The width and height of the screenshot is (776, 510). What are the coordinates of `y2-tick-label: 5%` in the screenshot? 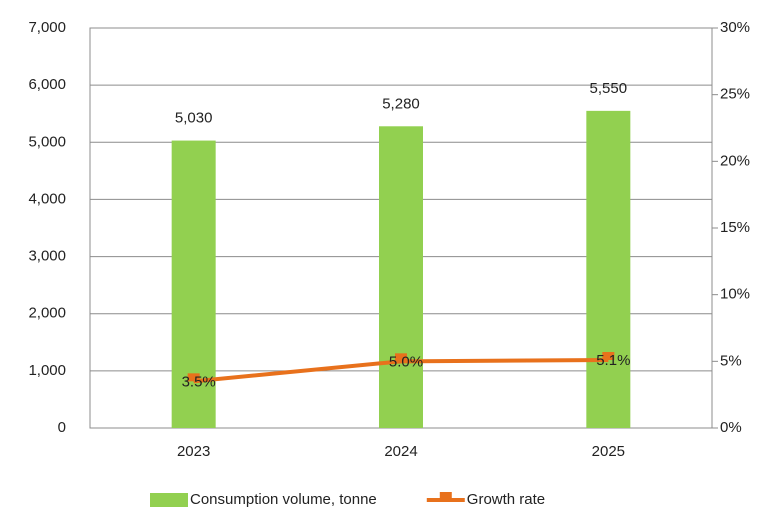 It's located at (731, 360).